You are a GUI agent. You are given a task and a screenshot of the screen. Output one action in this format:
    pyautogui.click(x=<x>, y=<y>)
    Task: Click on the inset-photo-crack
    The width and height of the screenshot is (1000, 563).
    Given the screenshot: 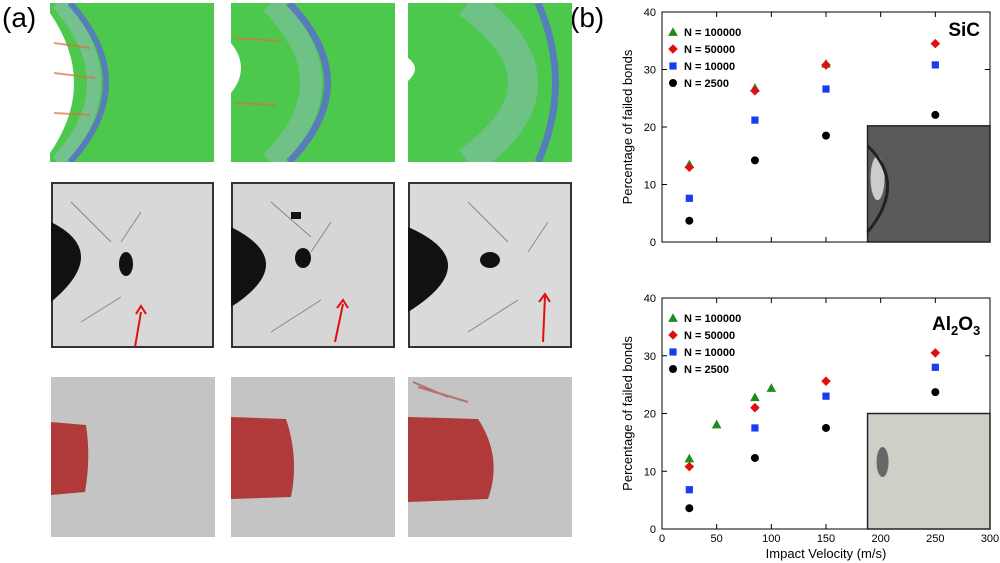 What is the action you would take?
    pyautogui.click(x=877, y=188)
    